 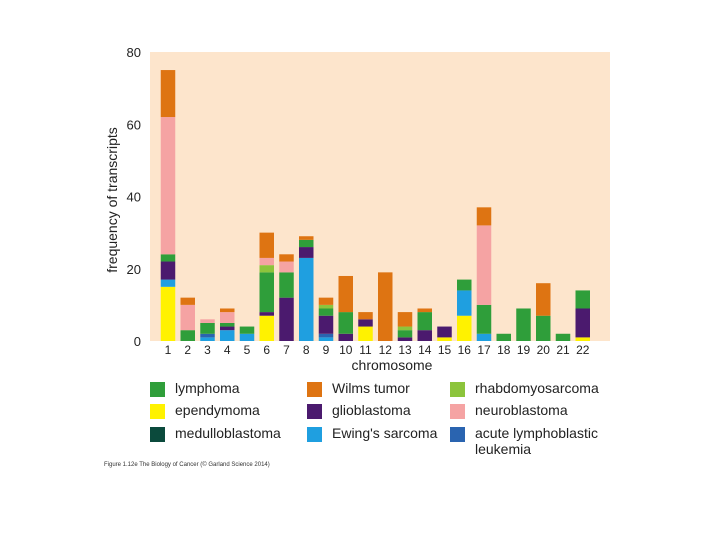 What do you see at coordinates (524, 350) in the screenshot?
I see `x-tick-label: 19` at bounding box center [524, 350].